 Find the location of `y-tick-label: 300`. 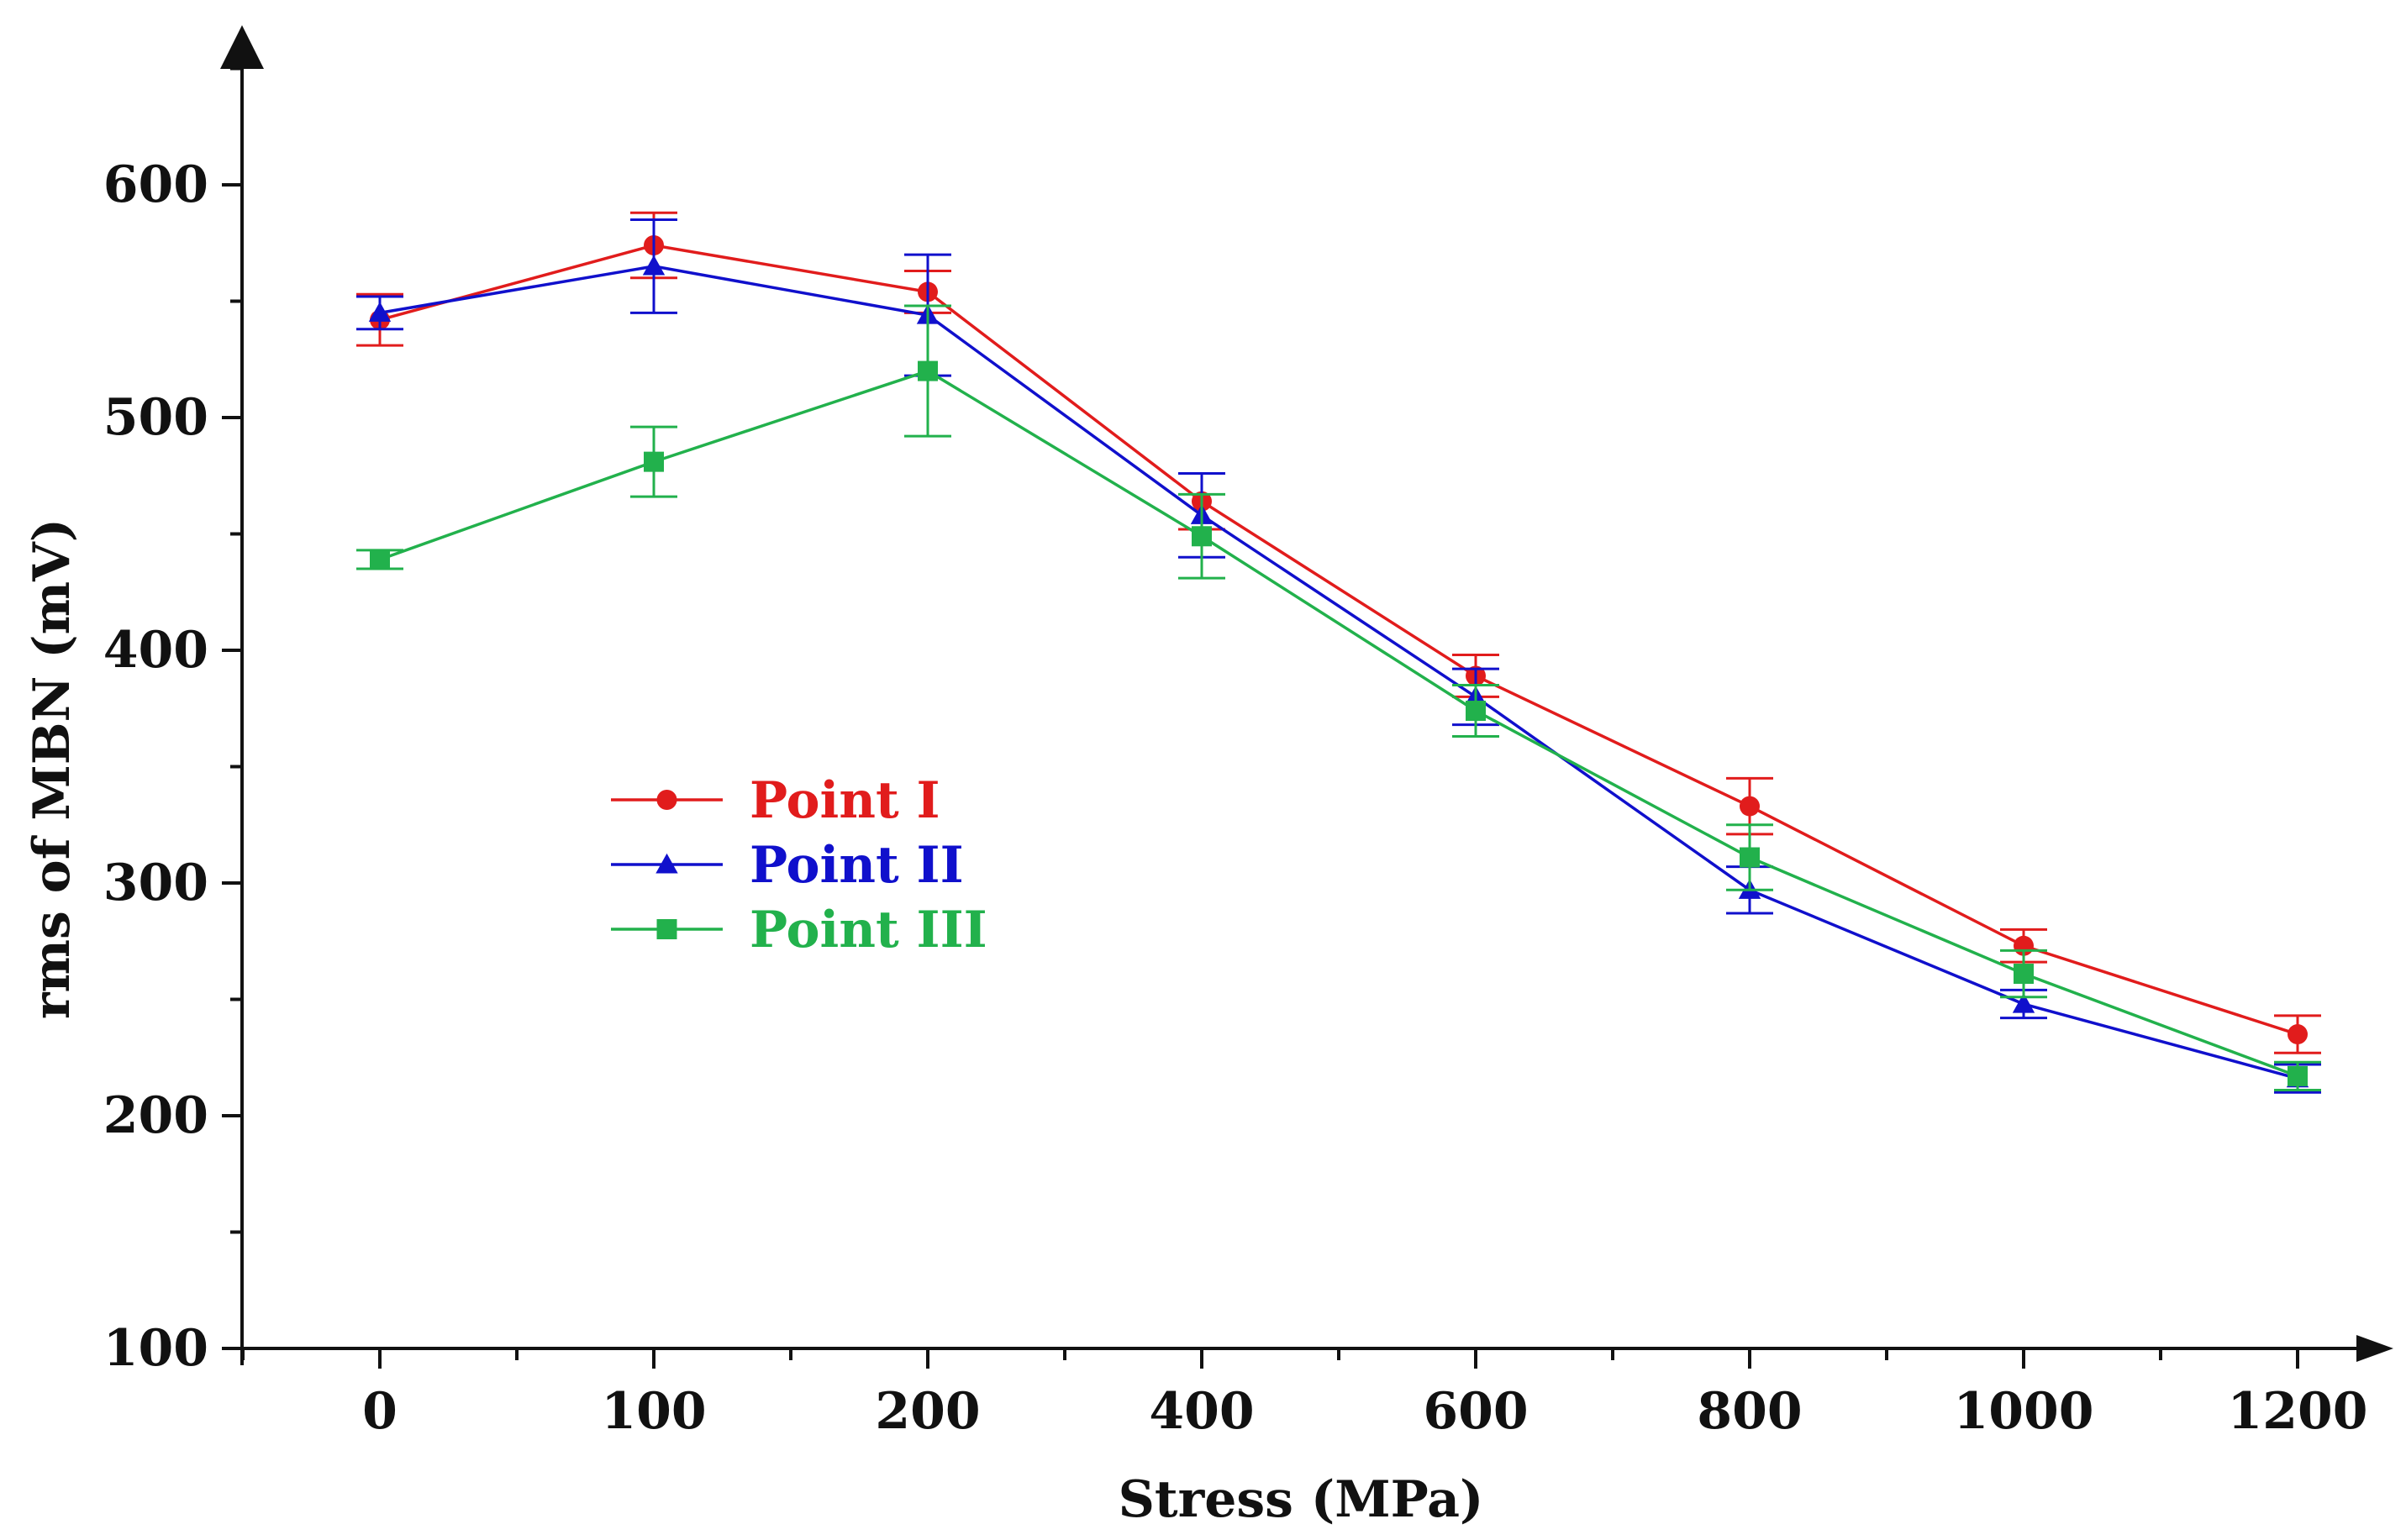

y-tick-label: 300 is located at coordinates (155, 883).